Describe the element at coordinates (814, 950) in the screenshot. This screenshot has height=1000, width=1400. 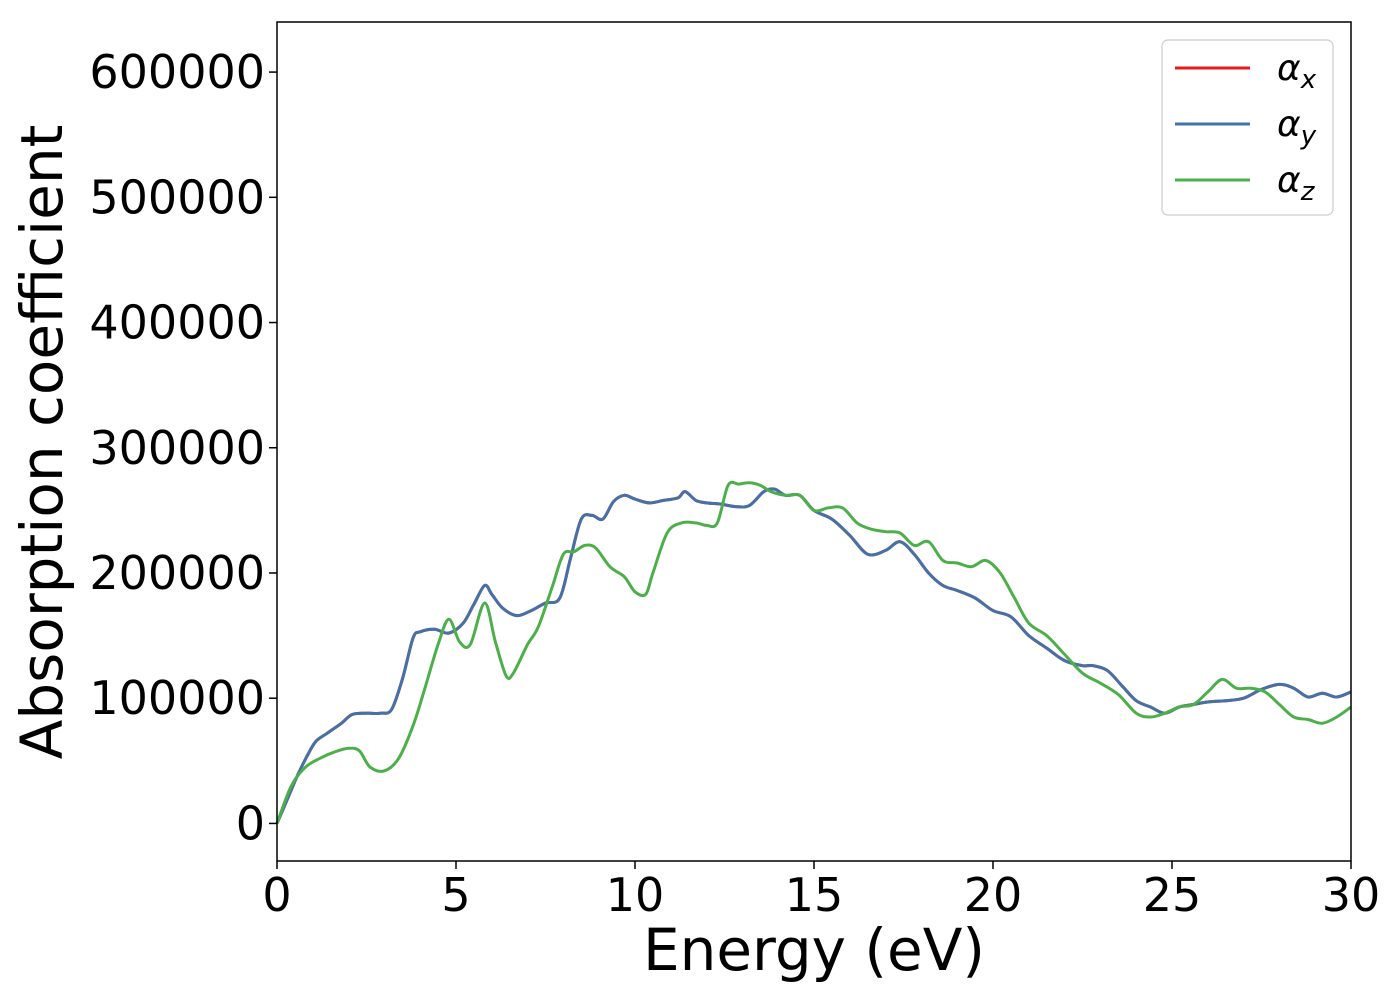
I see `x-axis-label: Energy (eV)` at that location.